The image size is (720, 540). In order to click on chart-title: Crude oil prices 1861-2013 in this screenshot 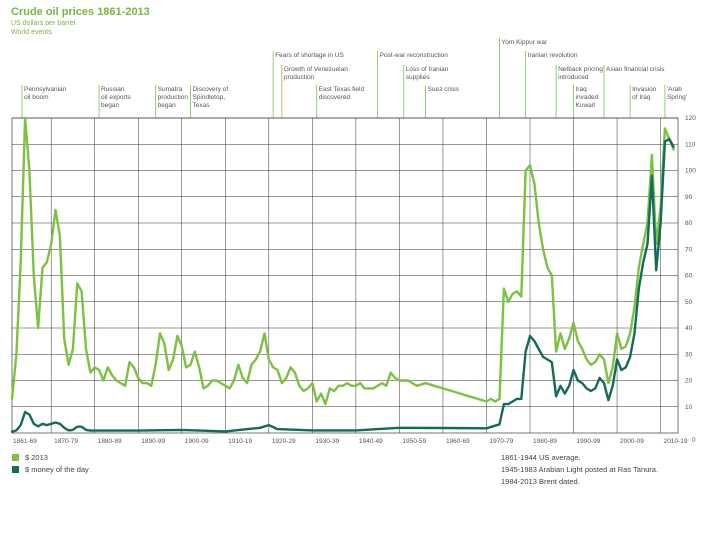, I will do `click(80, 12)`.